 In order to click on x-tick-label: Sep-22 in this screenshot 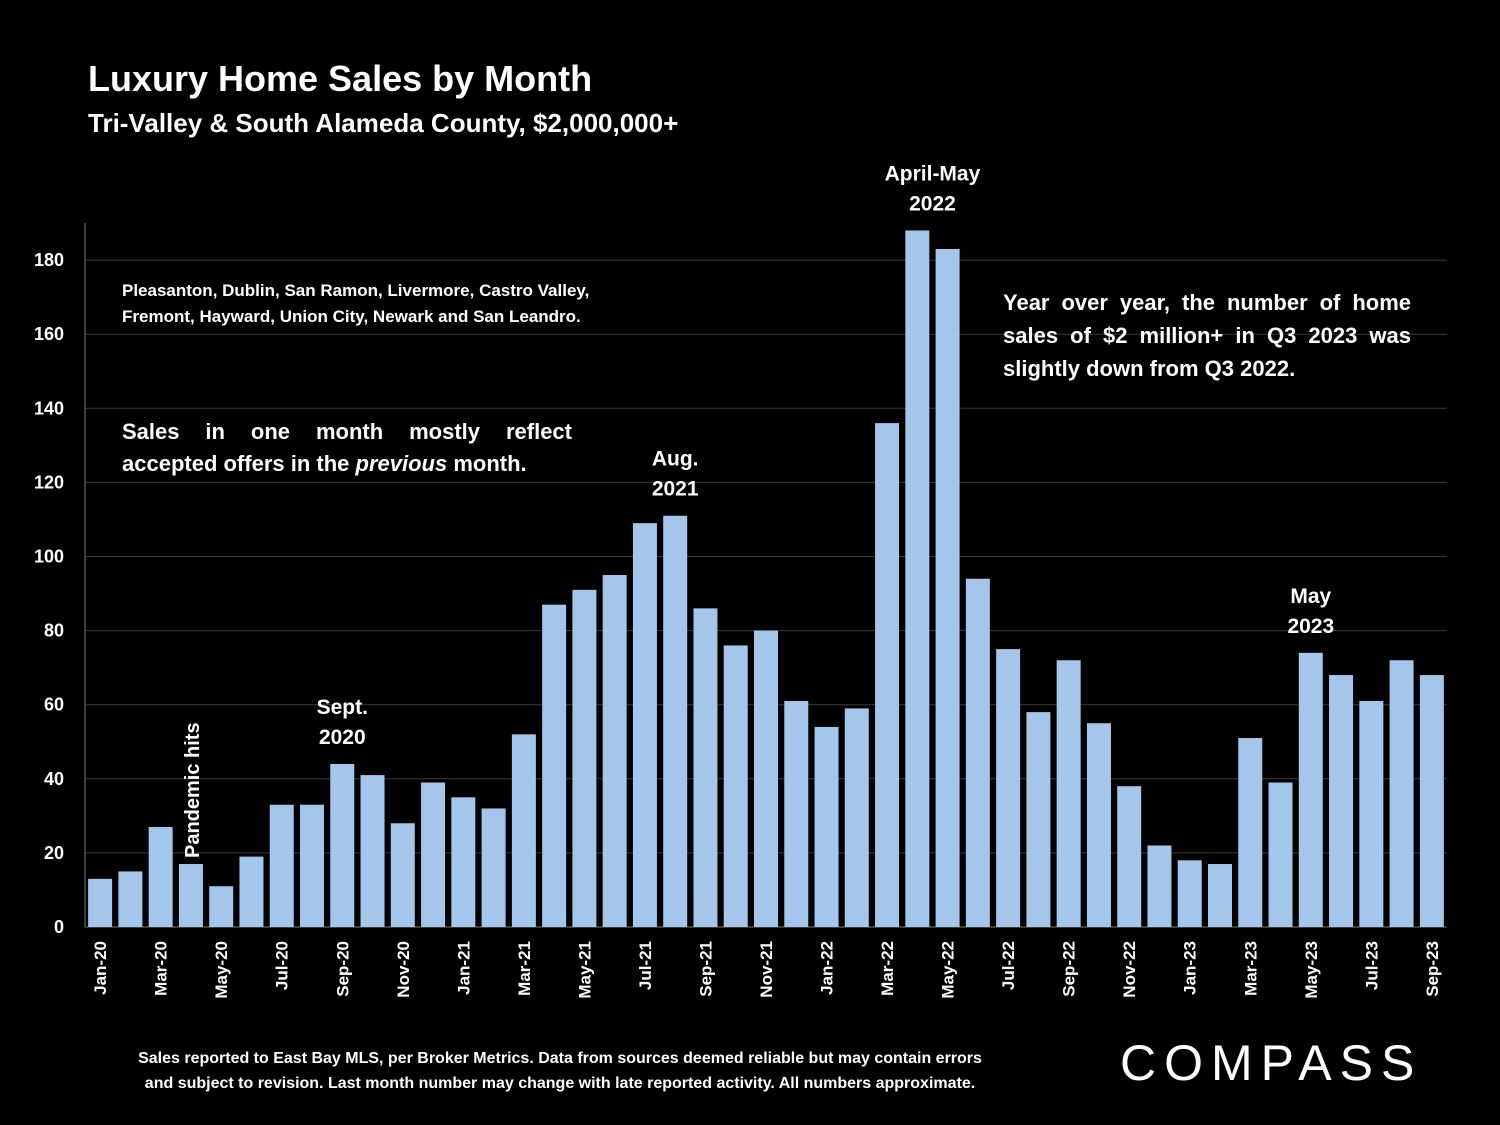, I will do `click(1069, 969)`.